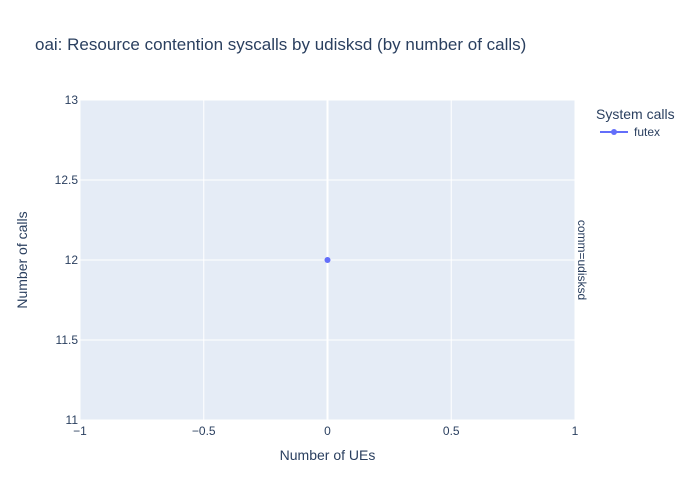  Describe the element at coordinates (72, 420) in the screenshot. I see `y-tick-label: 11` at that location.